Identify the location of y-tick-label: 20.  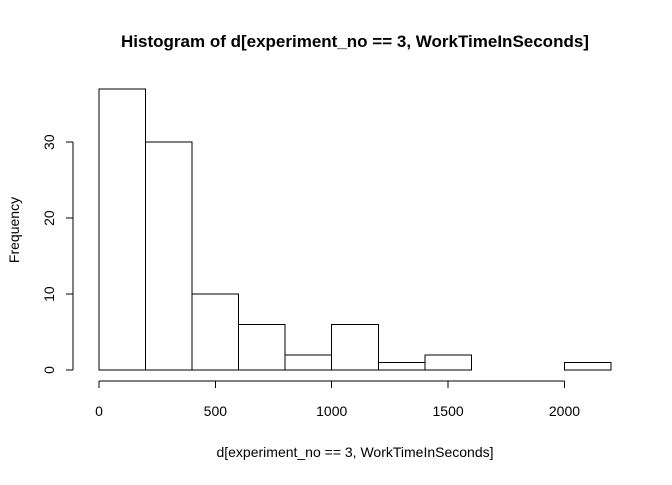
(49, 218).